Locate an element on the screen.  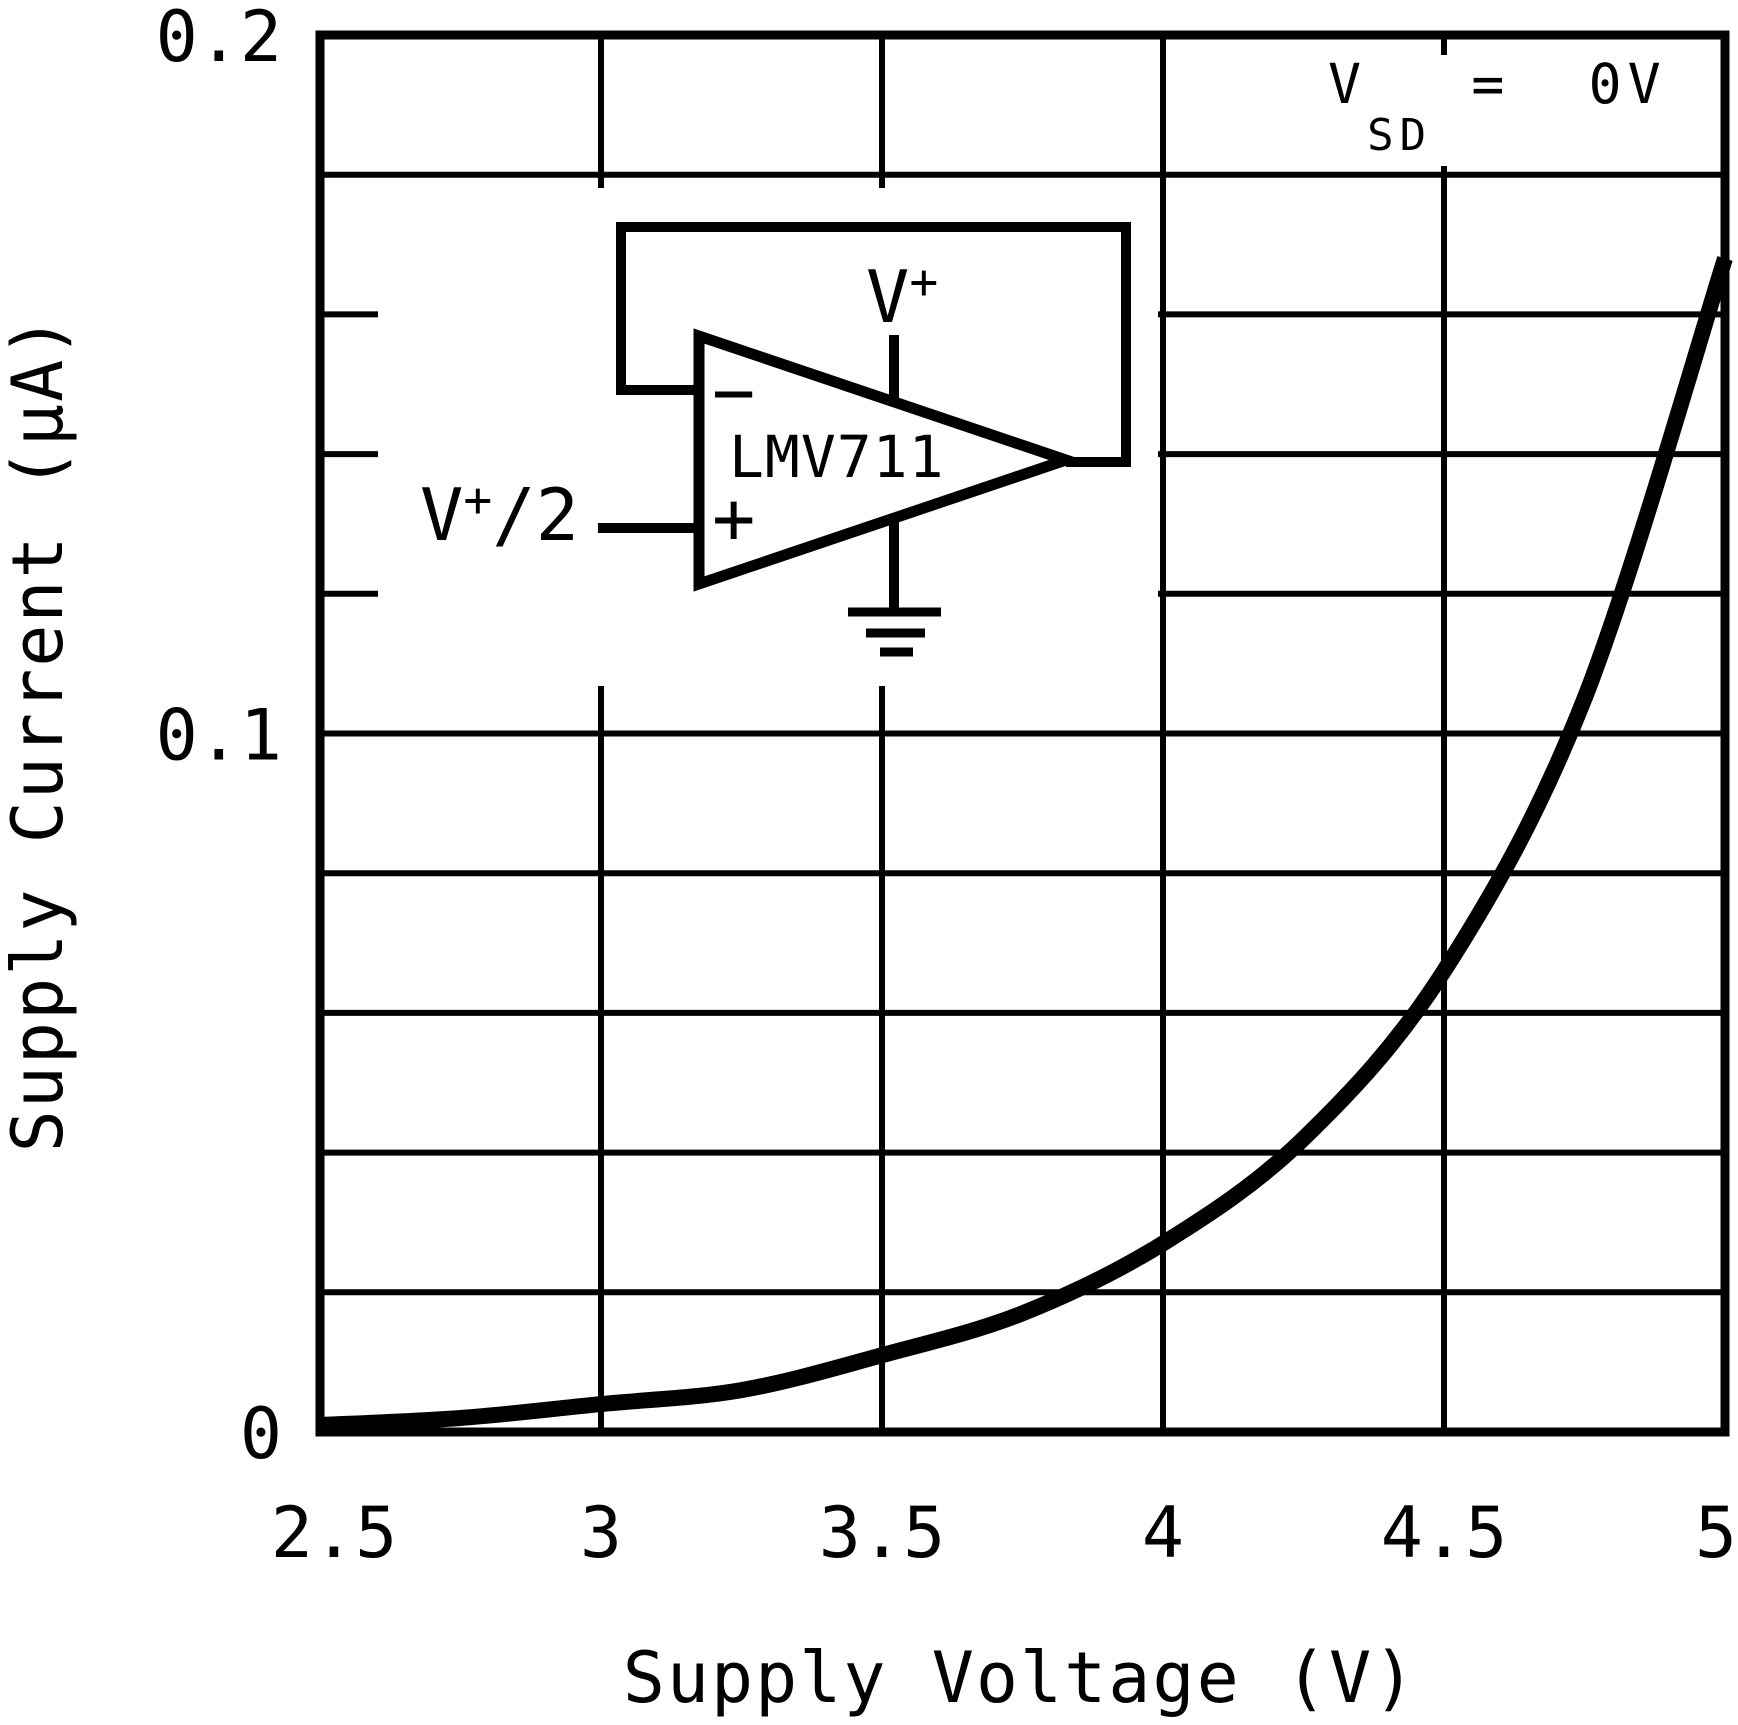
vsd-annotation: VSD = 0V is located at coordinates (1497, 106).